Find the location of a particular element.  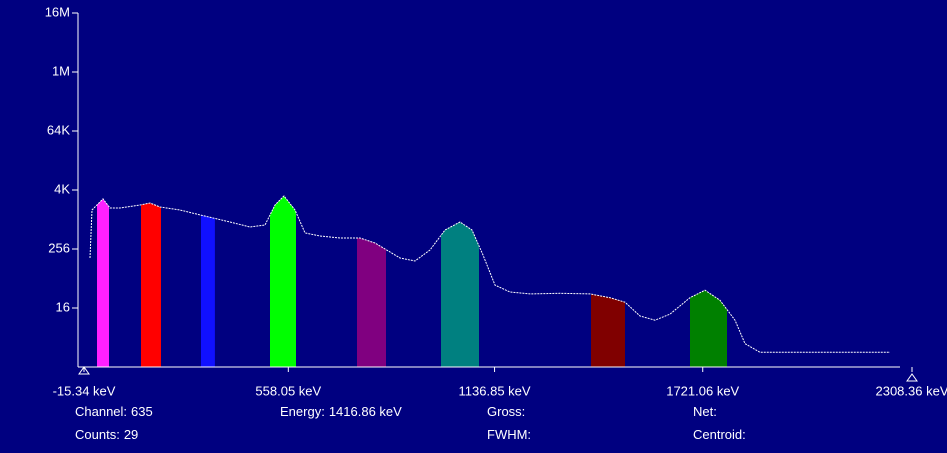

status-label: Channel: is located at coordinates (101, 411).